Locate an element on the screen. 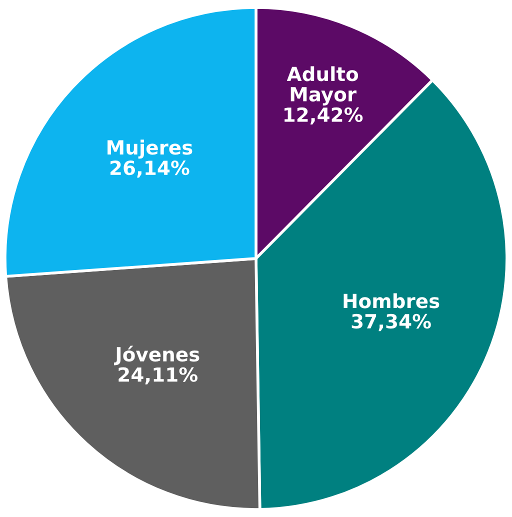 This screenshot has width=512, height=517. data-label: 24,11% is located at coordinates (158, 375).